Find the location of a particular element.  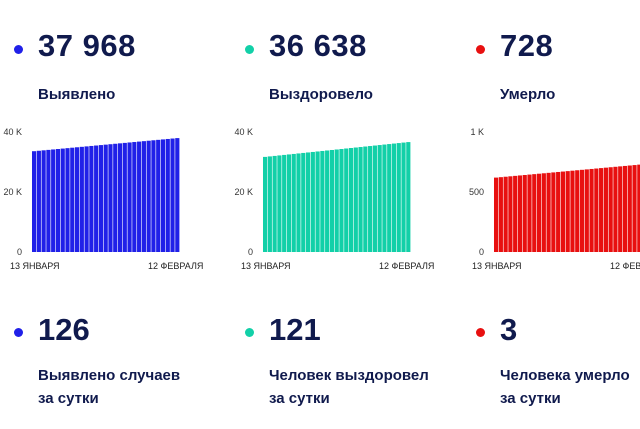

recovered-dot-icon is located at coordinates (249, 49).